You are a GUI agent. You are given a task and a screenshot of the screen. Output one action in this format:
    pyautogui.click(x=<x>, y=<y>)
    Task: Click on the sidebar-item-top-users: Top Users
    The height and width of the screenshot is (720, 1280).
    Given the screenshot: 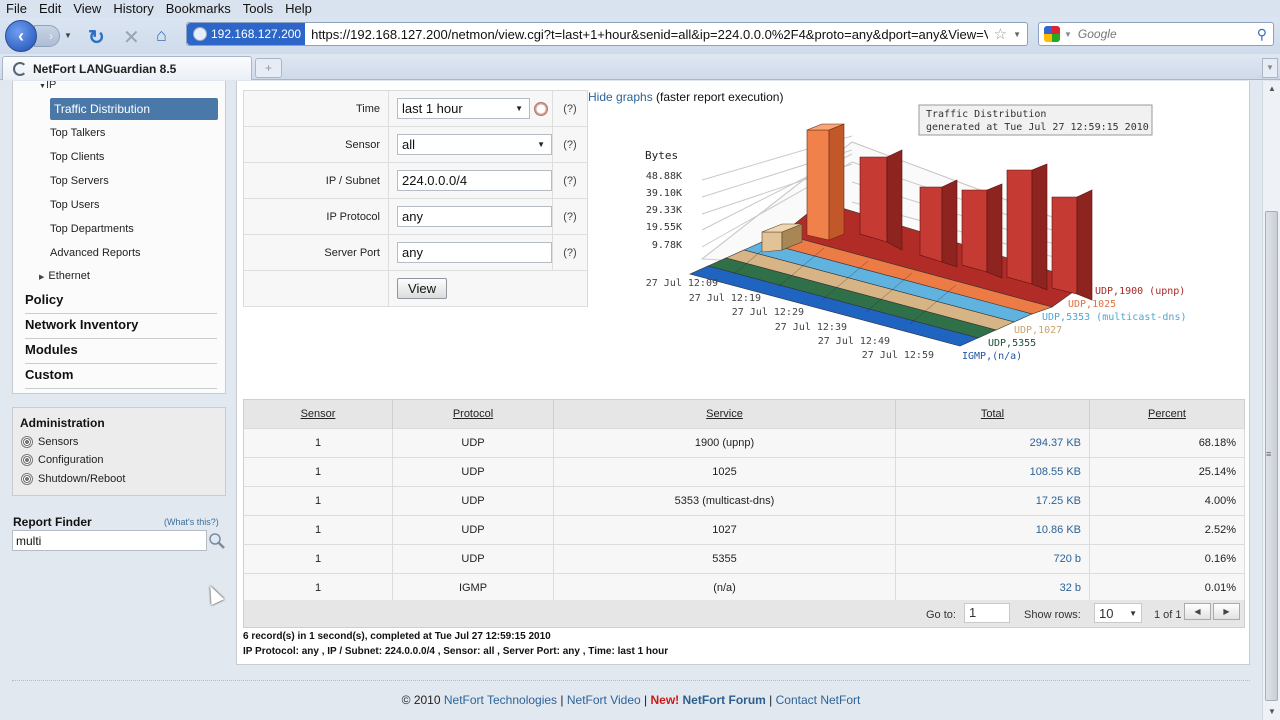 What is the action you would take?
    pyautogui.click(x=75, y=205)
    